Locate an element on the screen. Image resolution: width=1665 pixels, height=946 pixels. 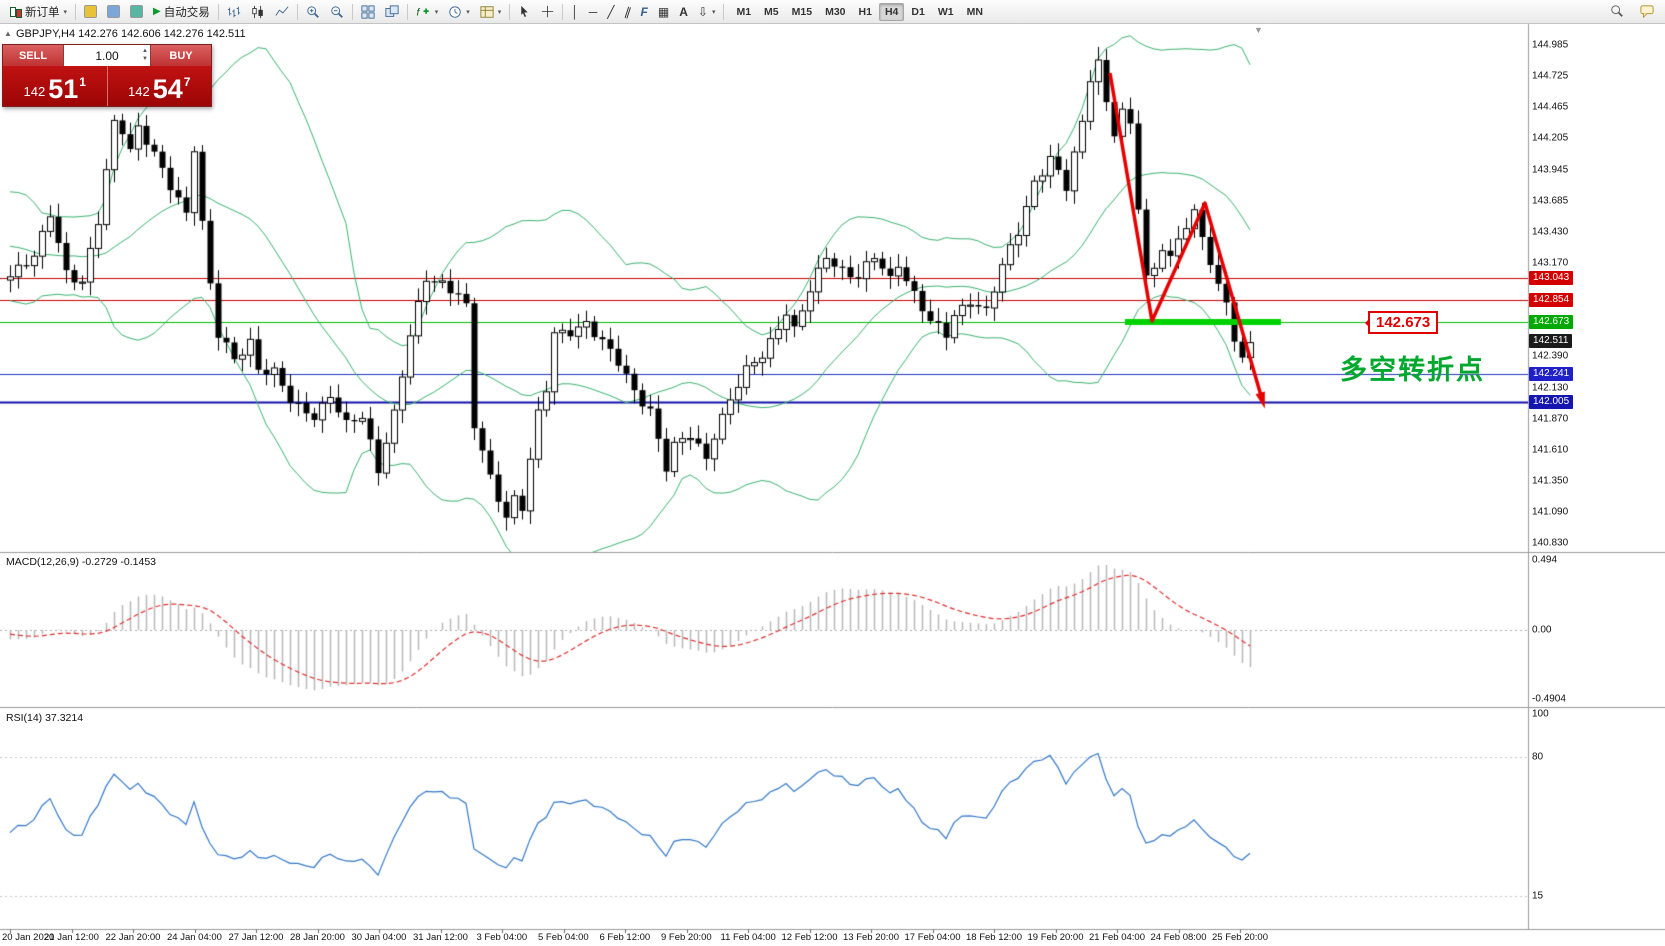
timeframe-MN: MN is located at coordinates (975, 12).